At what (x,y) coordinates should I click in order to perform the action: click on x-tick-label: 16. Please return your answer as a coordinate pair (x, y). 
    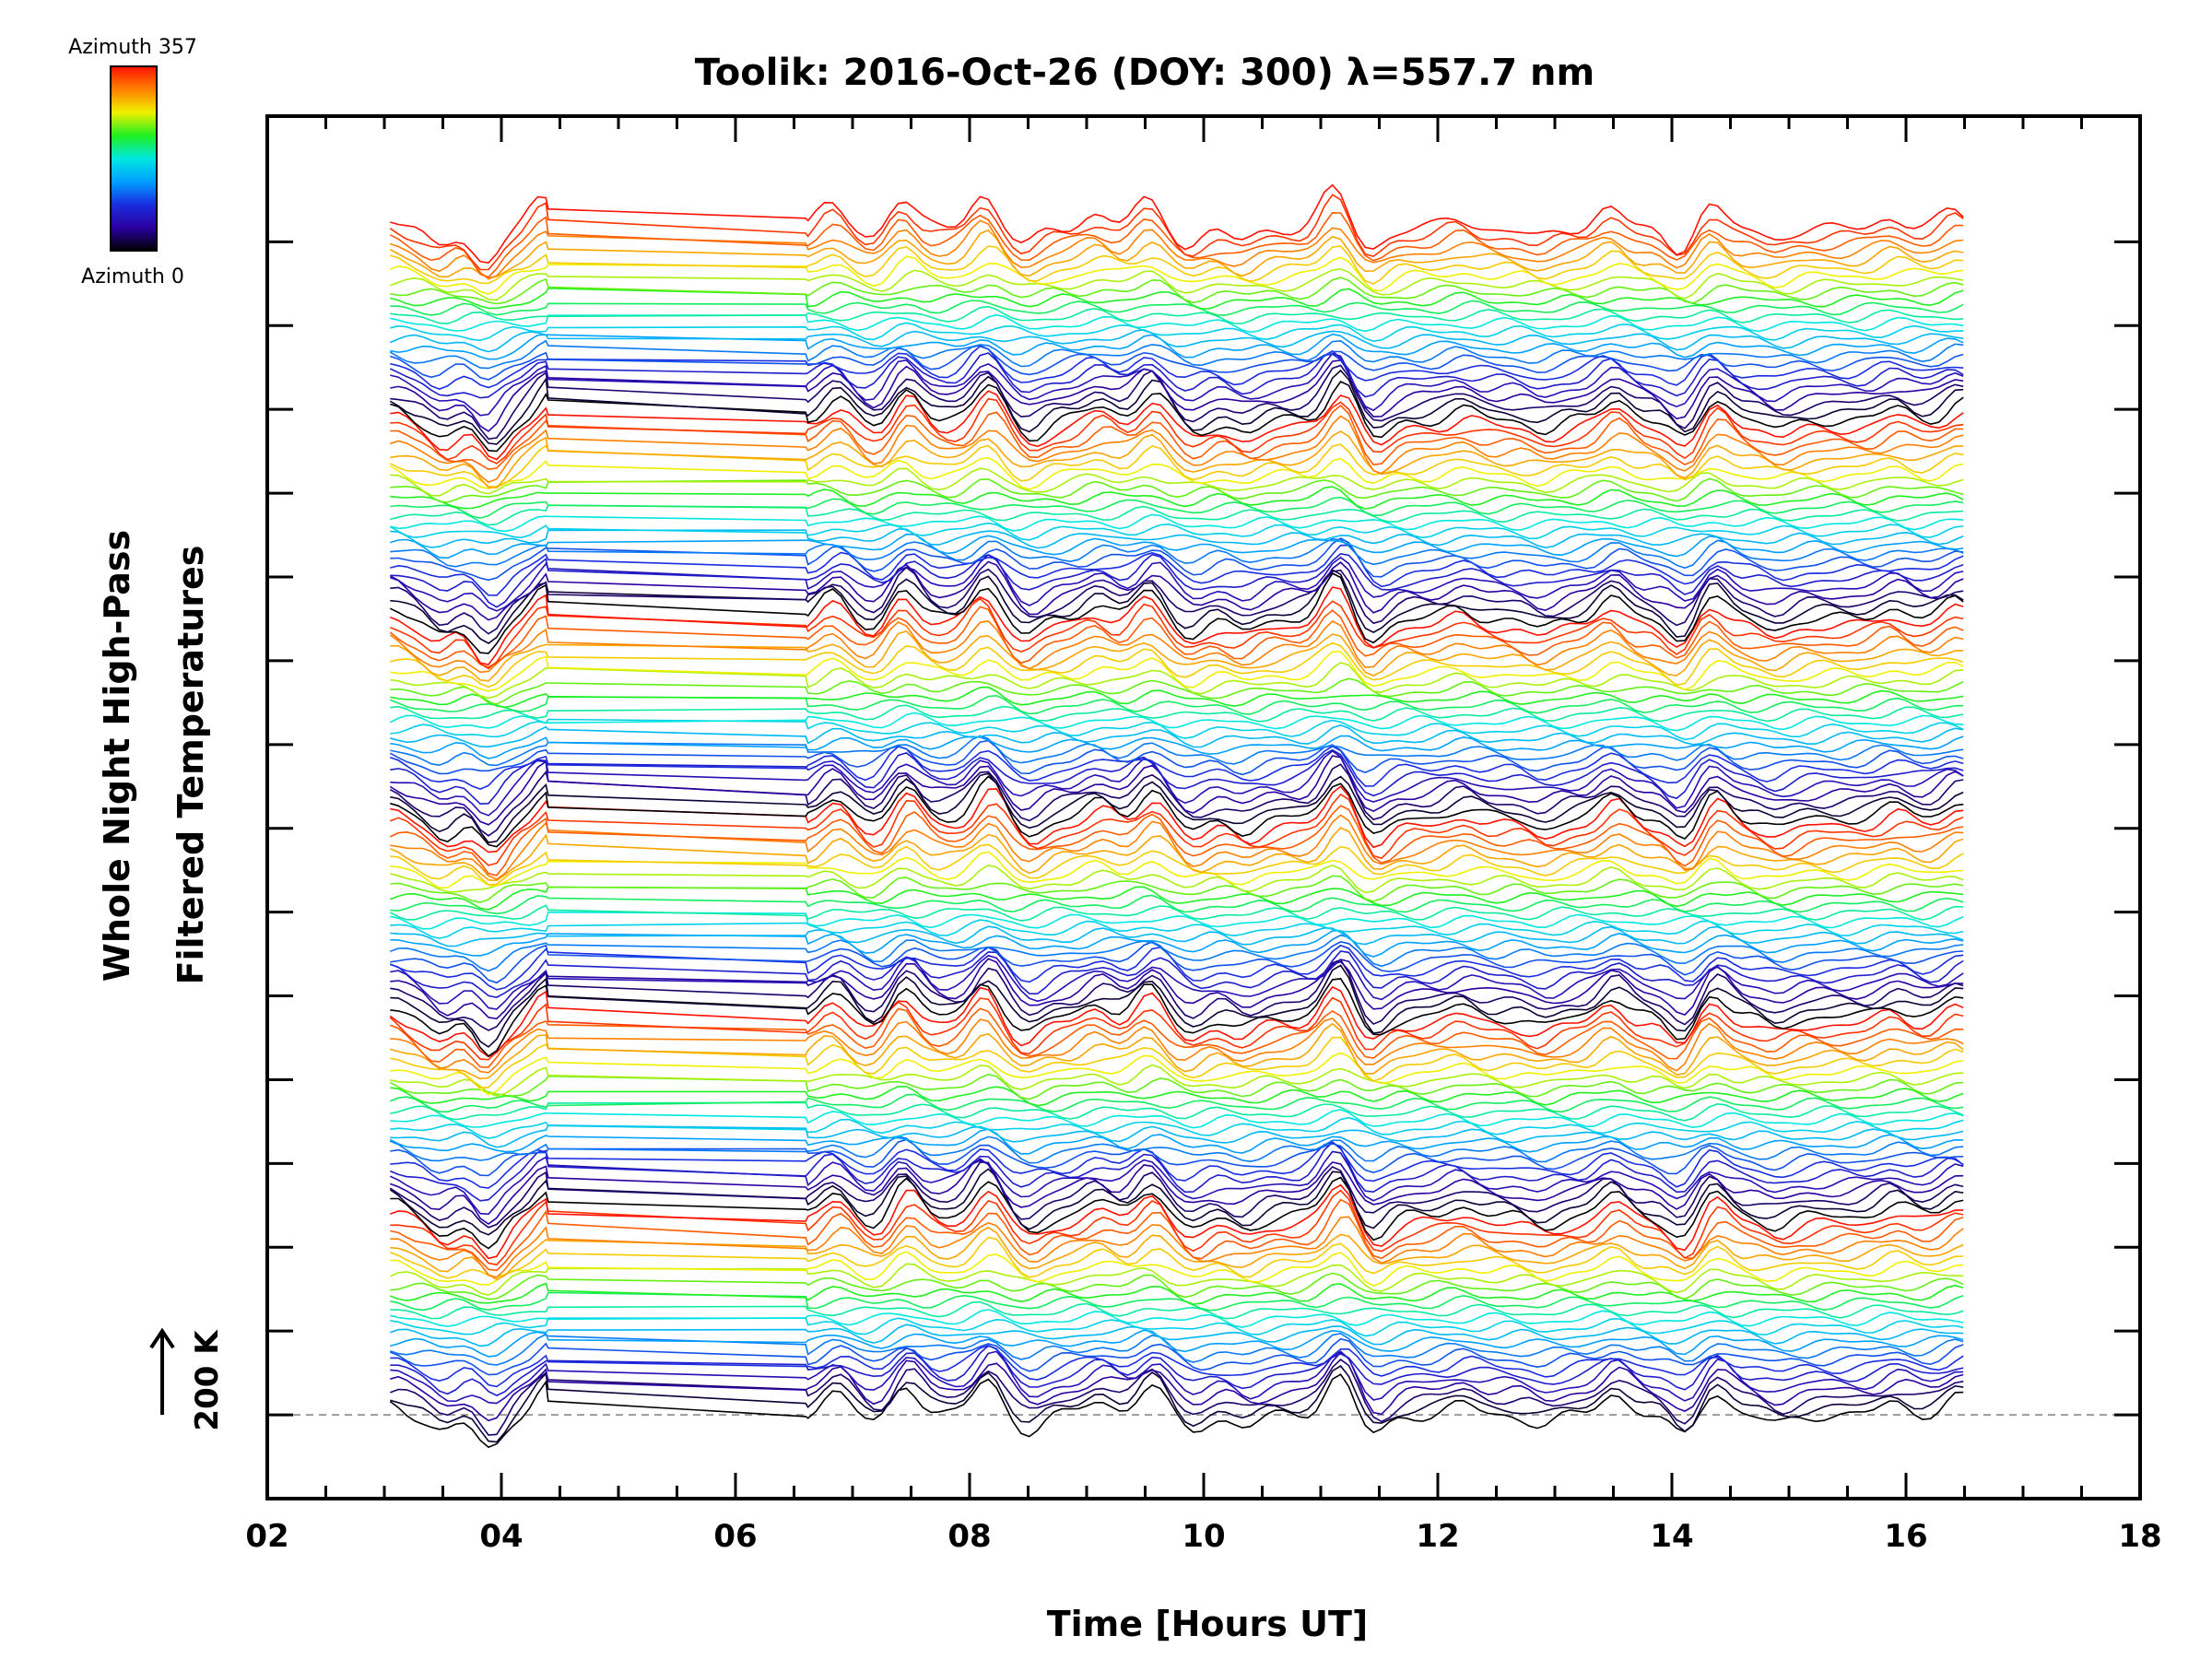
    Looking at the image, I should click on (1905, 1536).